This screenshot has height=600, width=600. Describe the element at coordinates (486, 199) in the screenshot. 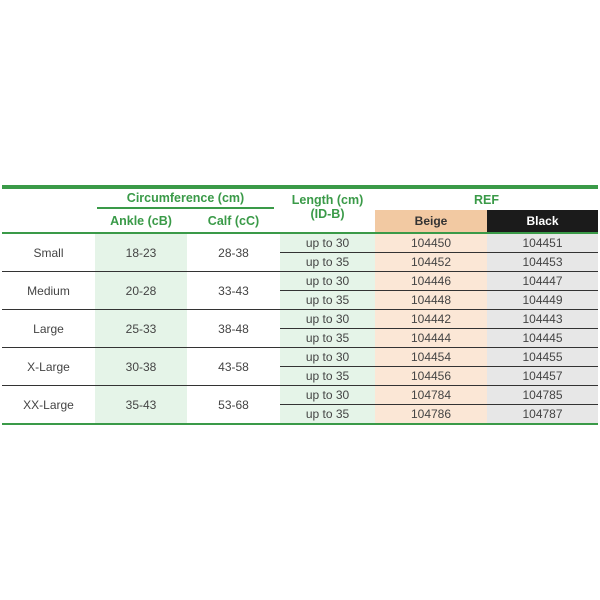

I see `ref-header: REF` at that location.